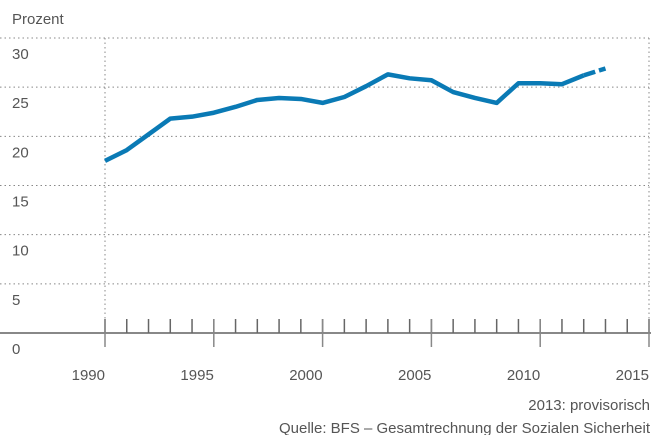  What do you see at coordinates (20, 201) in the screenshot?
I see `y-tick-label: 15` at bounding box center [20, 201].